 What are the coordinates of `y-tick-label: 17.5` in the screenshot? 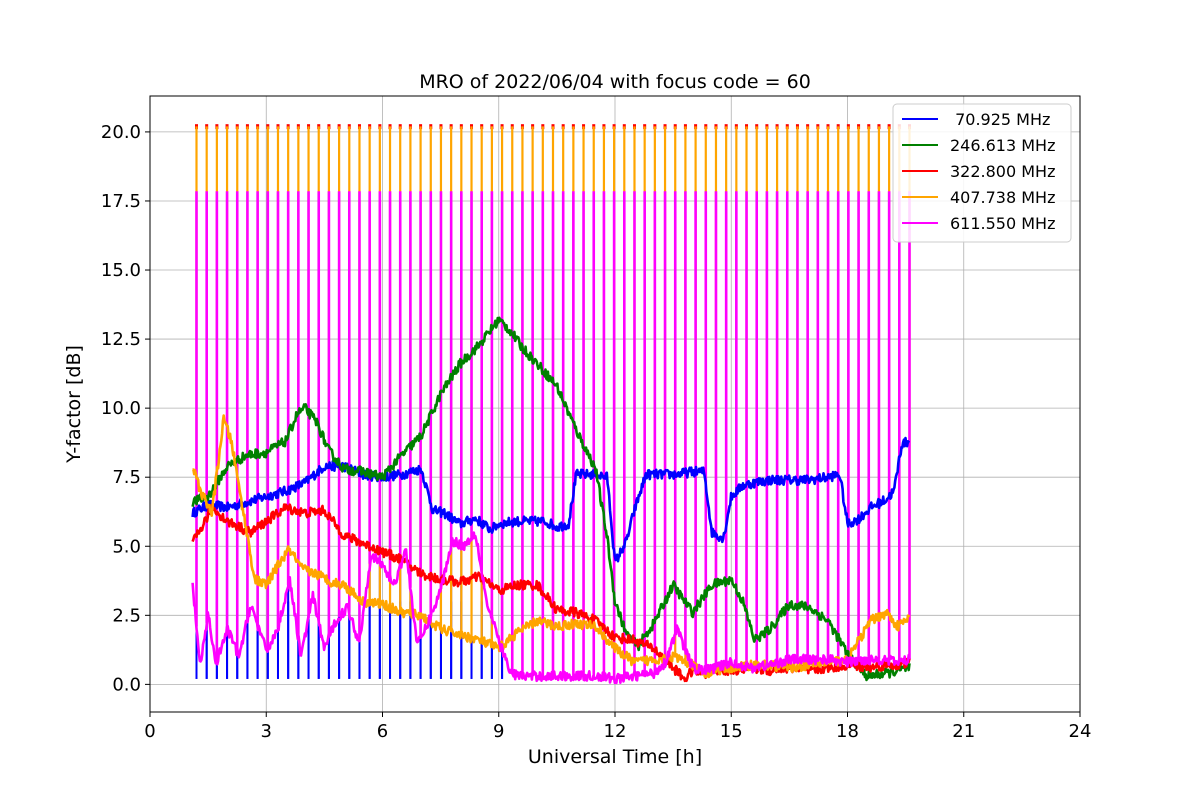 It's located at (121, 201).